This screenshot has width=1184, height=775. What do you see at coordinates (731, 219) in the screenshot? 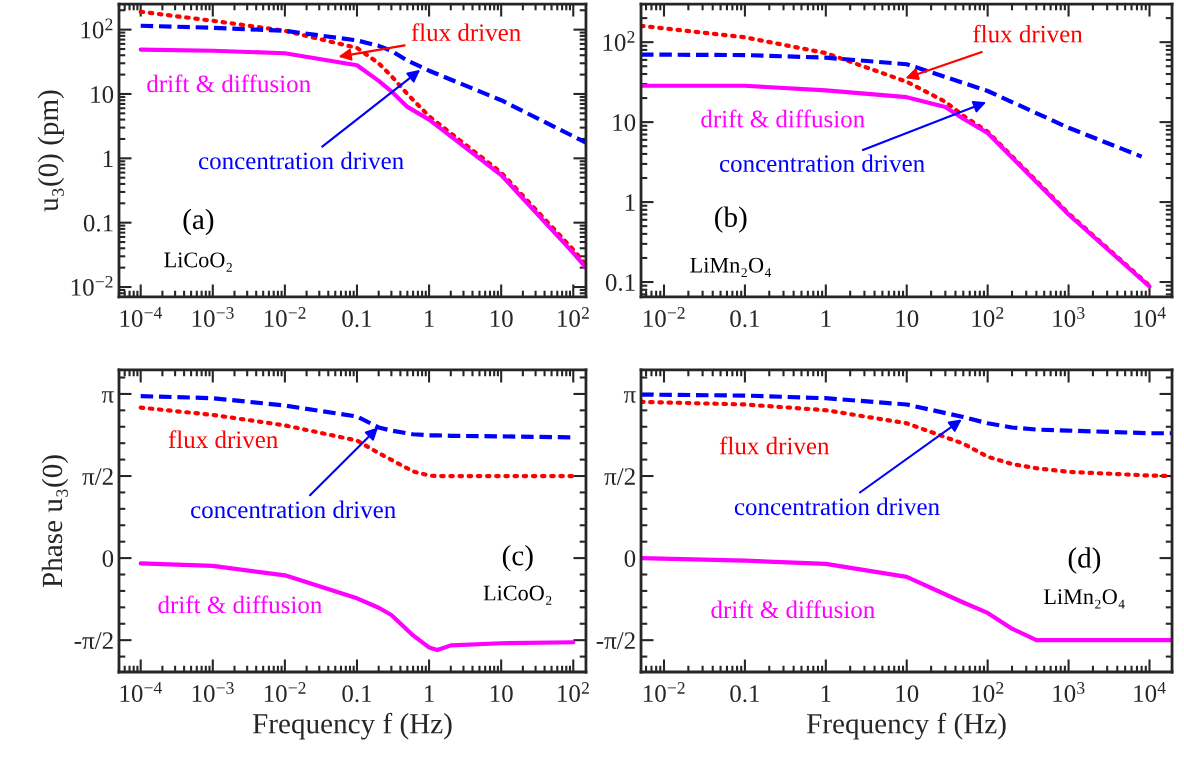
I see `annotation: (b)` at bounding box center [731, 219].